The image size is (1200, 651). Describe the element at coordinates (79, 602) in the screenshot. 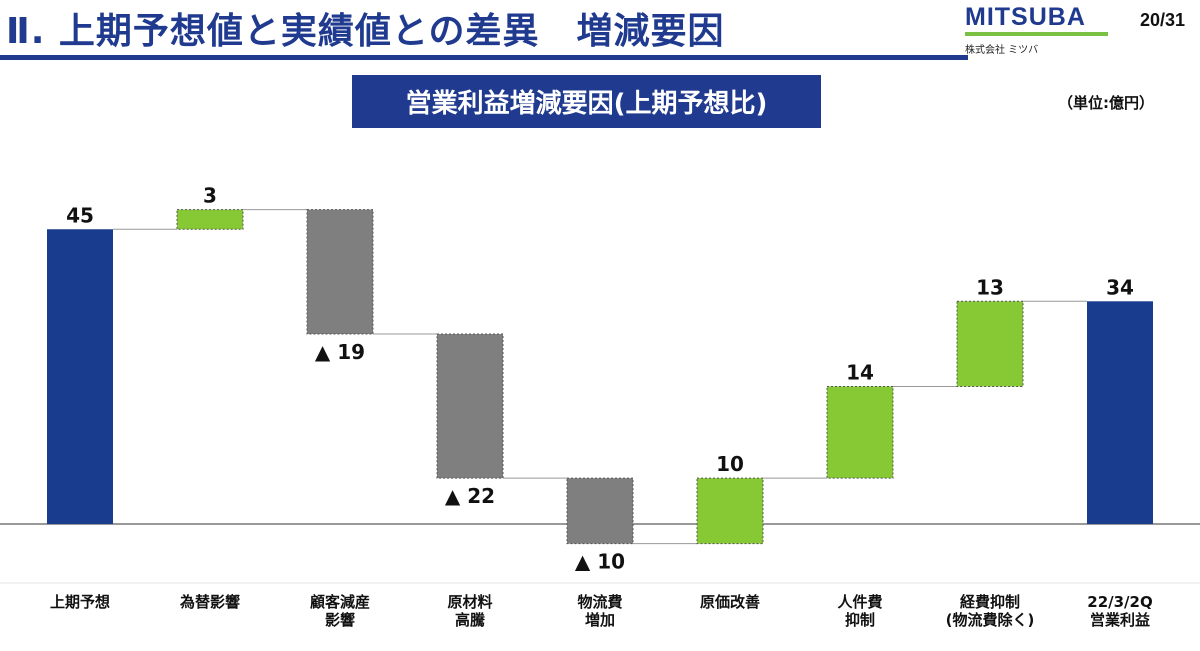

I see `category-label-1: 上期予想` at that location.